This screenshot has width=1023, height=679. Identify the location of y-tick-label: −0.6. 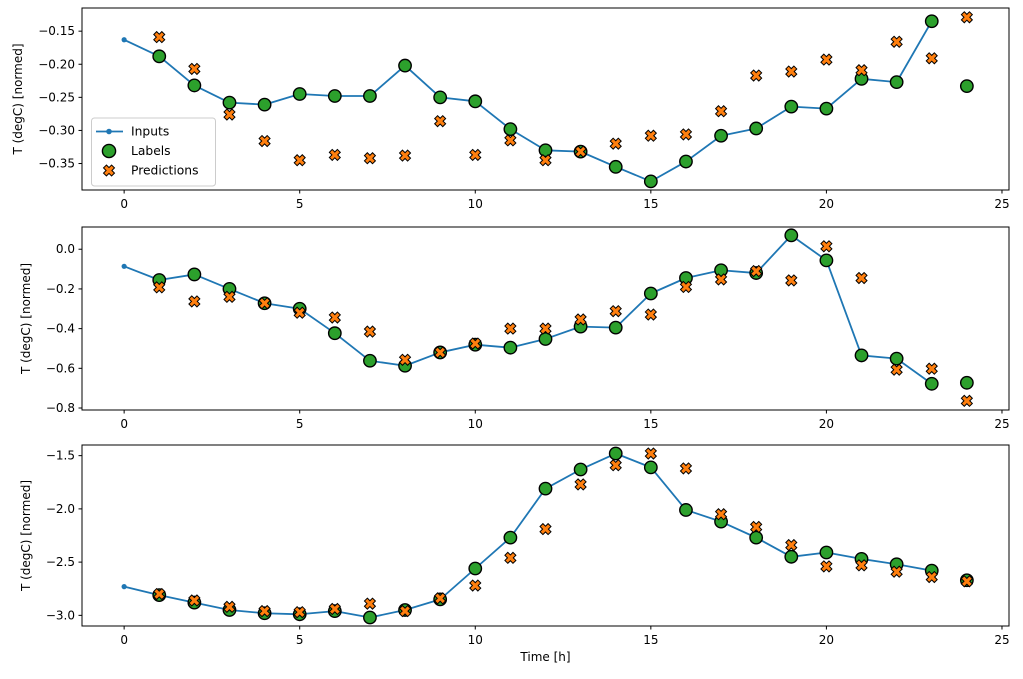
(60, 368).